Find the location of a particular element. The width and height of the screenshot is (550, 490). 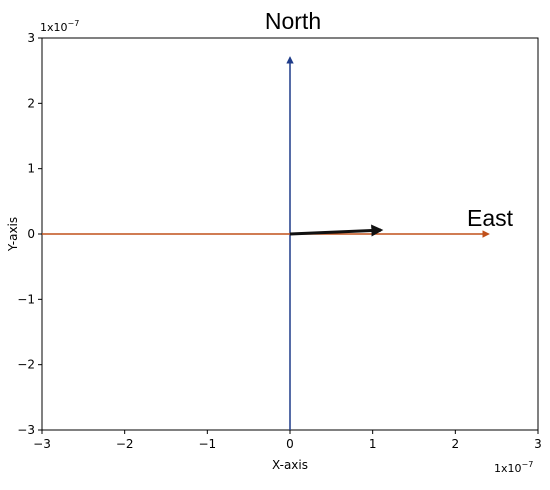

y-multiplier-label: 1x10⁻⁷ is located at coordinates (59, 26).